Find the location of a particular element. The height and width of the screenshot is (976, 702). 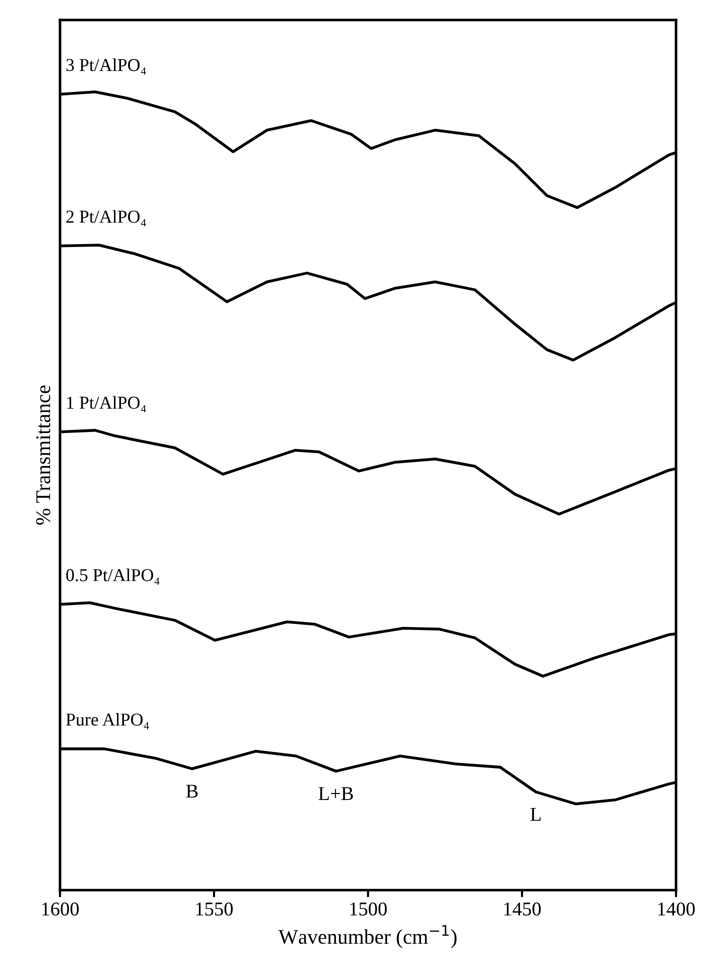

series-label: 2 Pt/AlPO₄ is located at coordinates (106, 218).